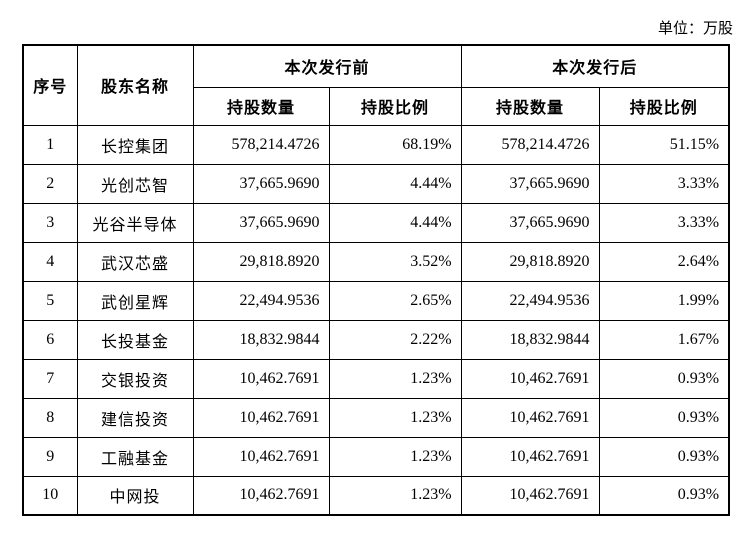 Image resolution: width=752 pixels, height=535 pixels. What do you see at coordinates (395, 106) in the screenshot?
I see `header-before-pct: 持股比例` at bounding box center [395, 106].